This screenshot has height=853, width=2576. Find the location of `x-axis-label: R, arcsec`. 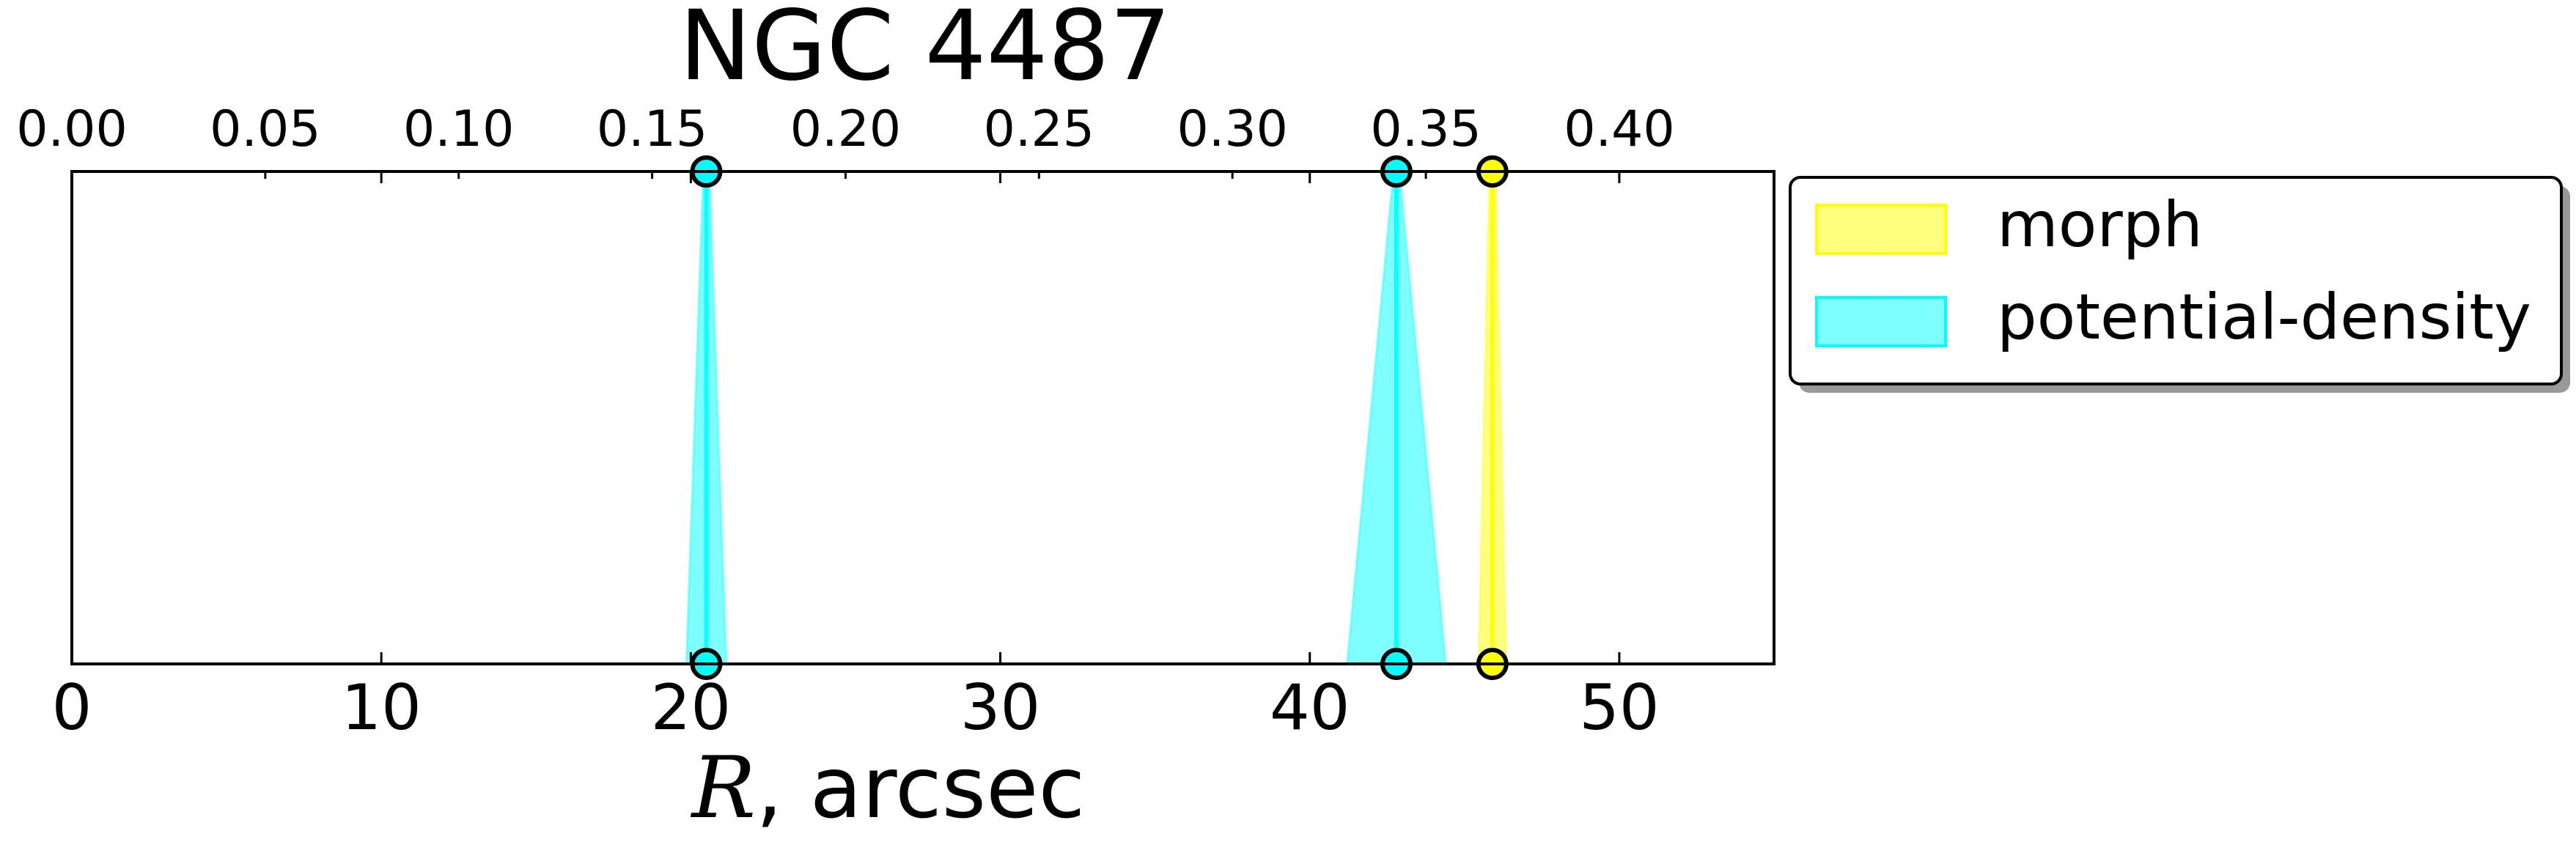

x-axis-label: R, arcsec is located at coordinates (888, 788).